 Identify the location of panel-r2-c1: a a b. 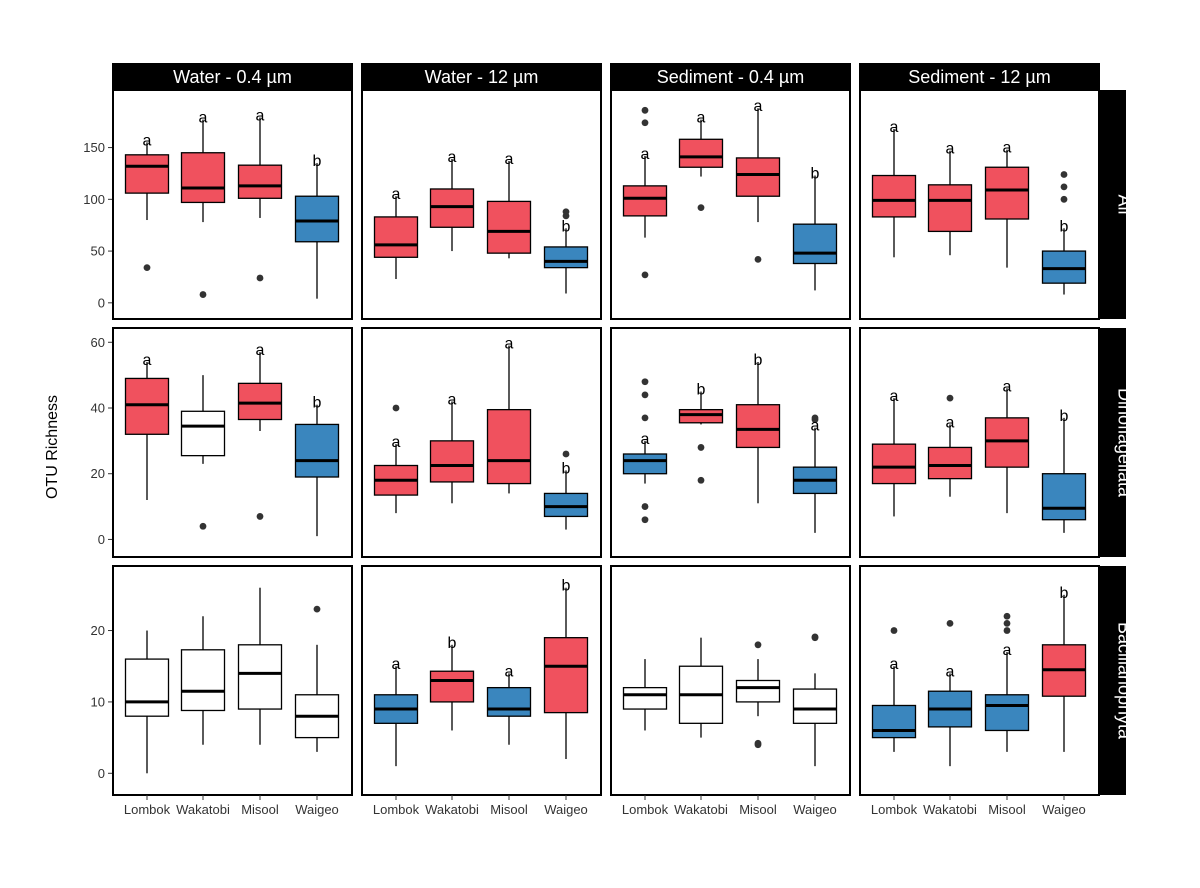
(232, 439).